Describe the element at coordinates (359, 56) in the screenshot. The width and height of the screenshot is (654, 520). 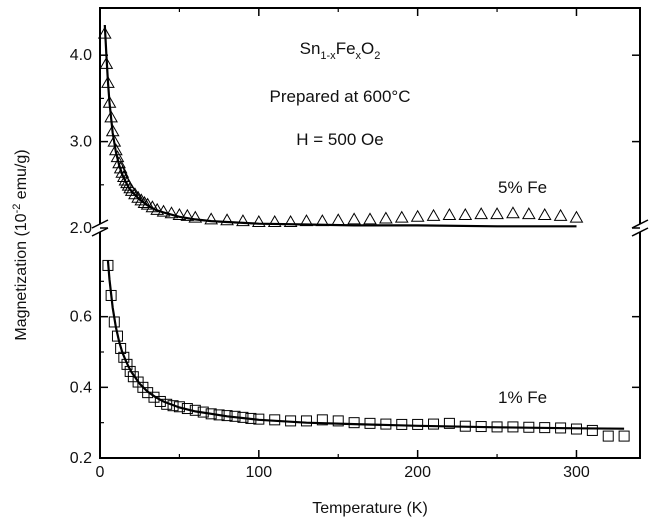
I see `formula-sub-2: x` at that location.